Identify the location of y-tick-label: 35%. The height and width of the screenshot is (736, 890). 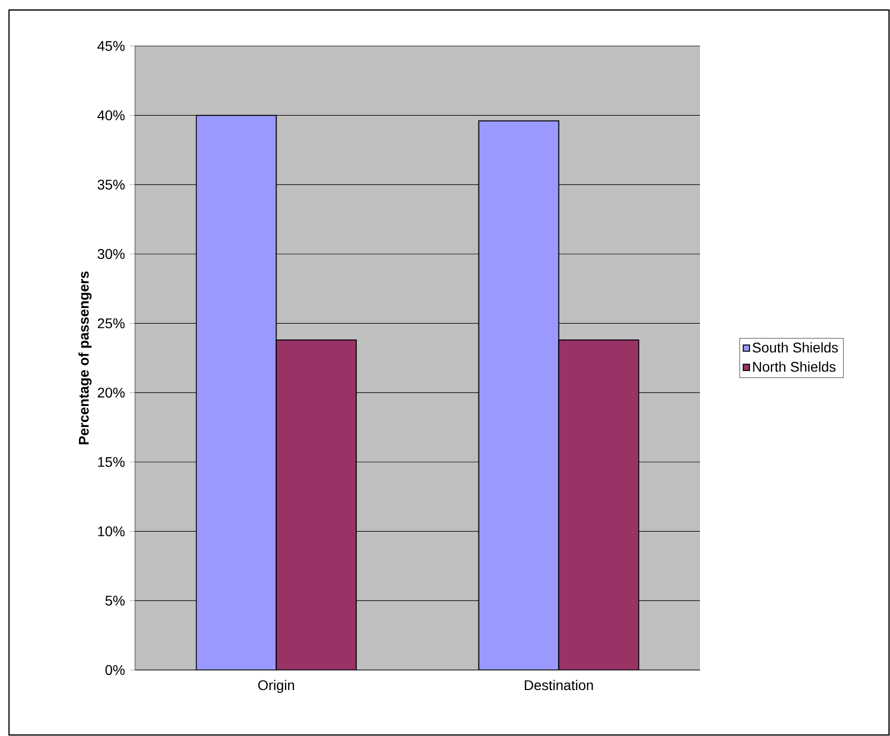
(111, 185).